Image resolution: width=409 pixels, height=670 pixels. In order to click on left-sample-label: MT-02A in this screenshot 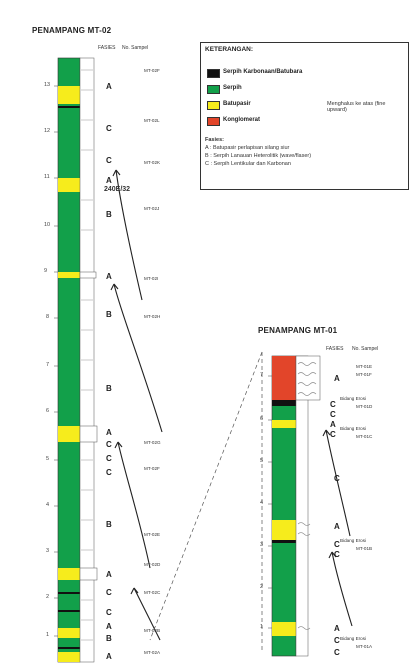, I will do `click(152, 652)`.